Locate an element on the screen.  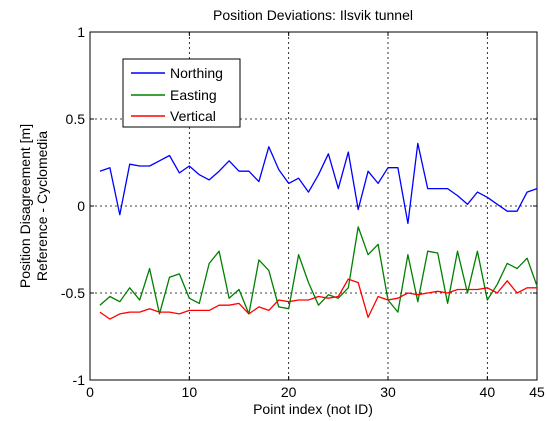
y-tick-label: 1 is located at coordinates (81, 32).